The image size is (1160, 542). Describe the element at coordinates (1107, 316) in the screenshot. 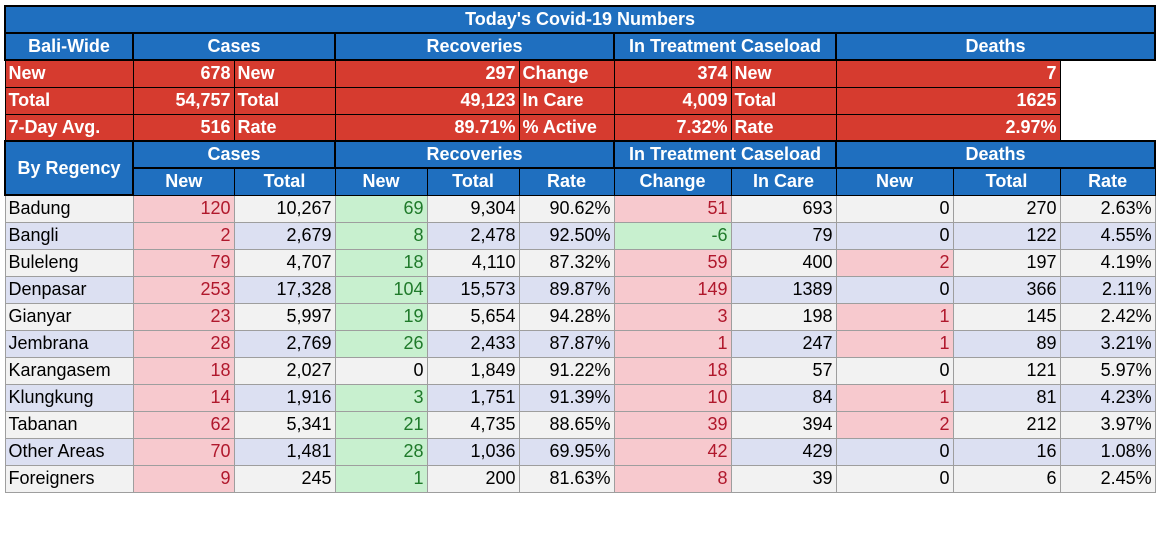

I see `deaths-rate: 2.42%` at that location.